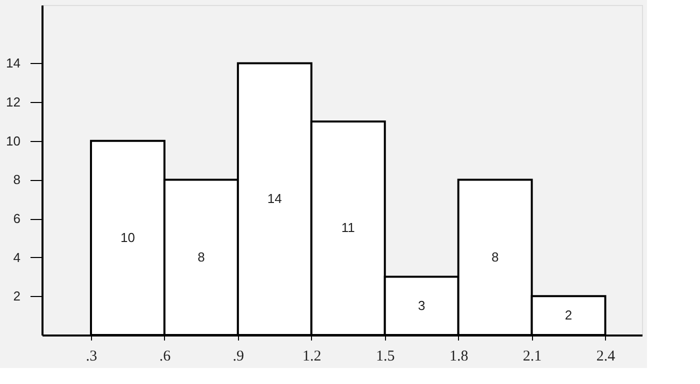 The width and height of the screenshot is (700, 384). What do you see at coordinates (532, 356) in the screenshot?
I see `x-tick-label: 2.1` at bounding box center [532, 356].